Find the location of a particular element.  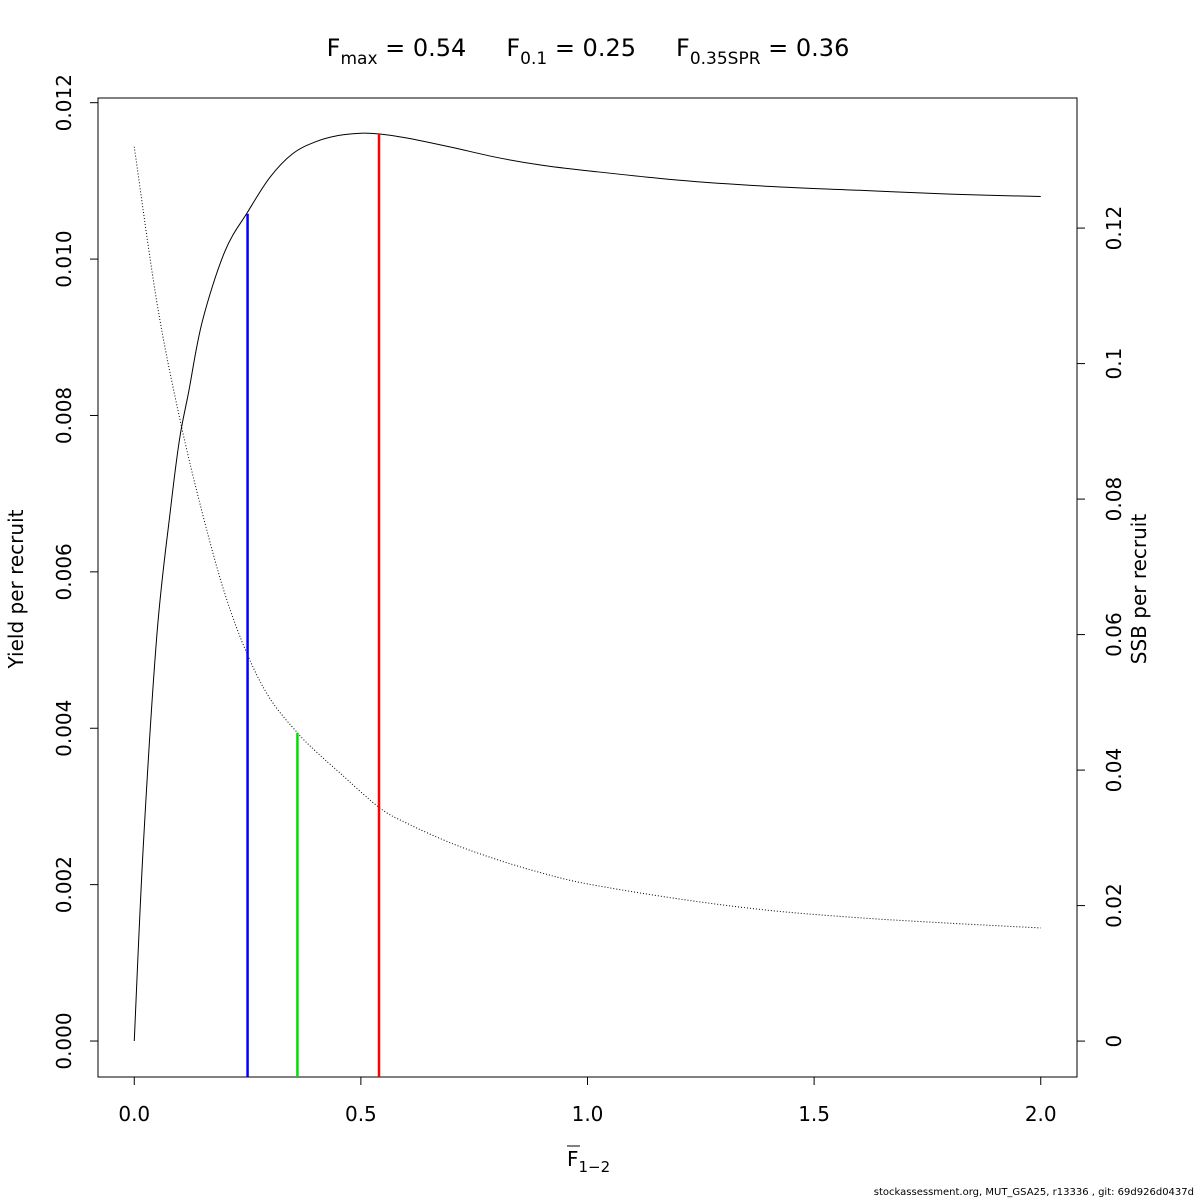

title-part-value-2: = 0.36 is located at coordinates (805, 48).